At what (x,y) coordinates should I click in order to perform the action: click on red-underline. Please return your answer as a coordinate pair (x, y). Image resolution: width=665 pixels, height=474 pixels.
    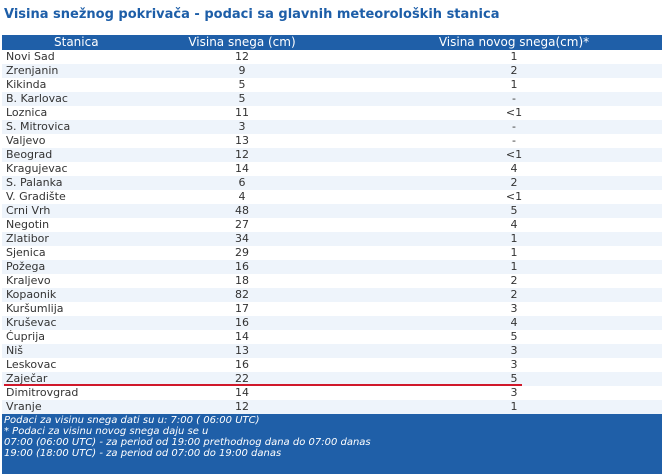
    Looking at the image, I should click on (263, 385).